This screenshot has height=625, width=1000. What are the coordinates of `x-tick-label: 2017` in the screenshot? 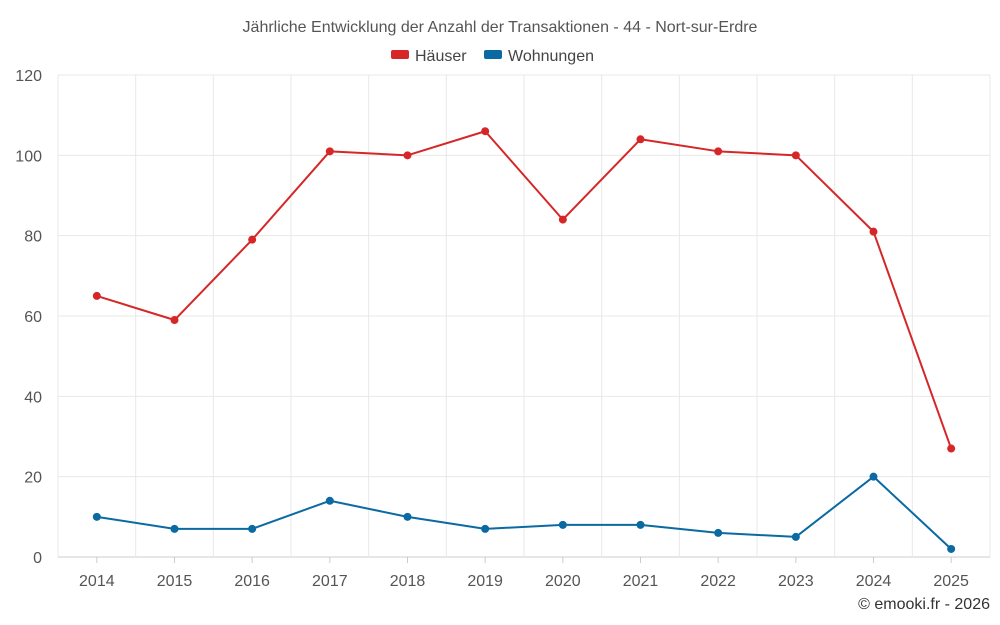 It's located at (330, 581).